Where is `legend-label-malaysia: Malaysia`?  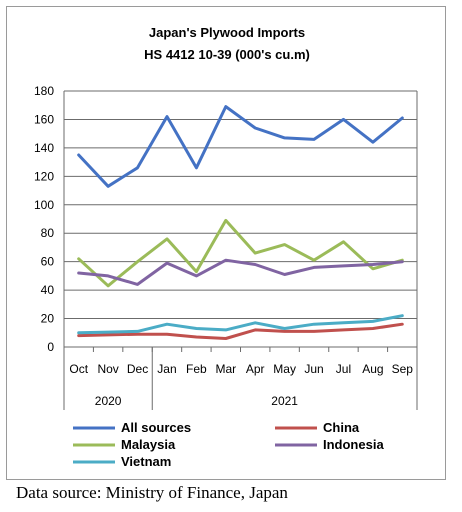 legend-label-malaysia: Malaysia is located at coordinates (148, 444).